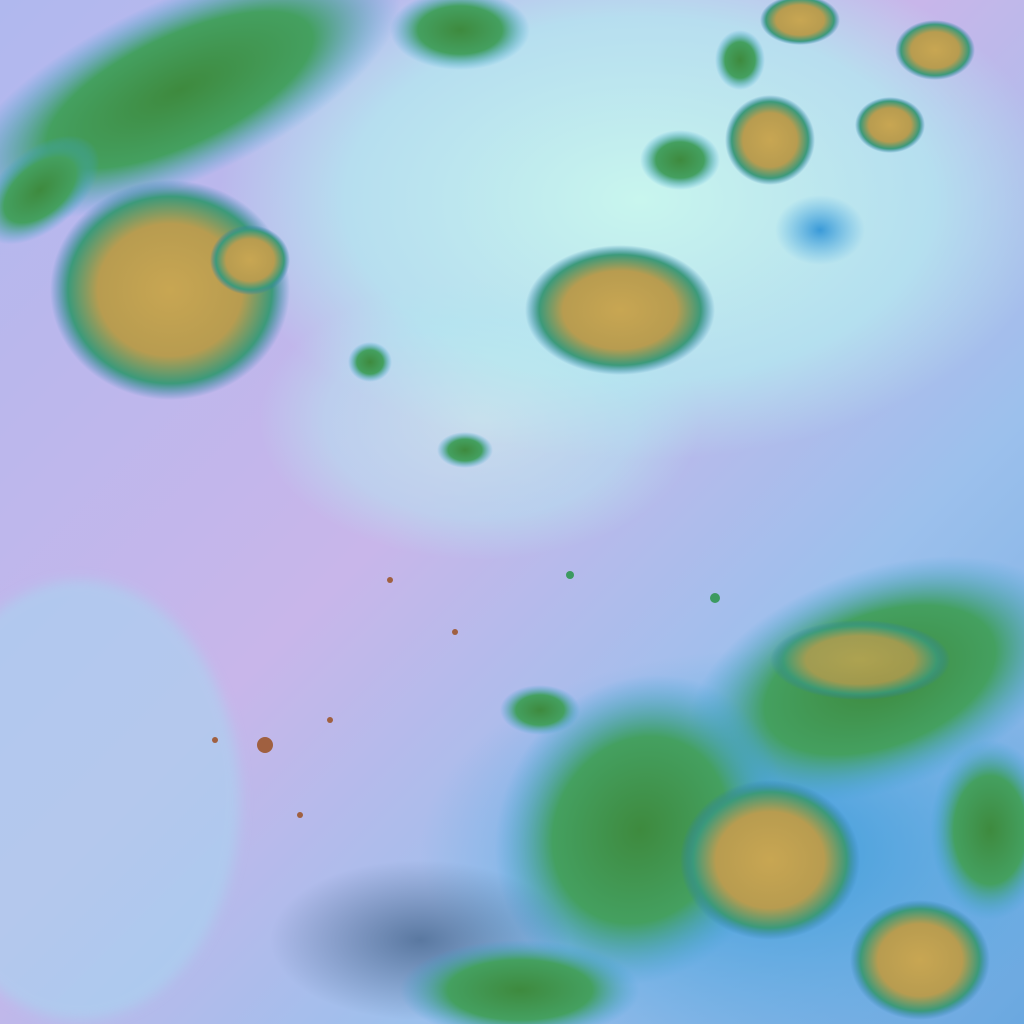 This screenshot has width=1024, height=1024. Describe the element at coordinates (466, 694) in the screenshot. I see `scattered-small-cells` at that location.